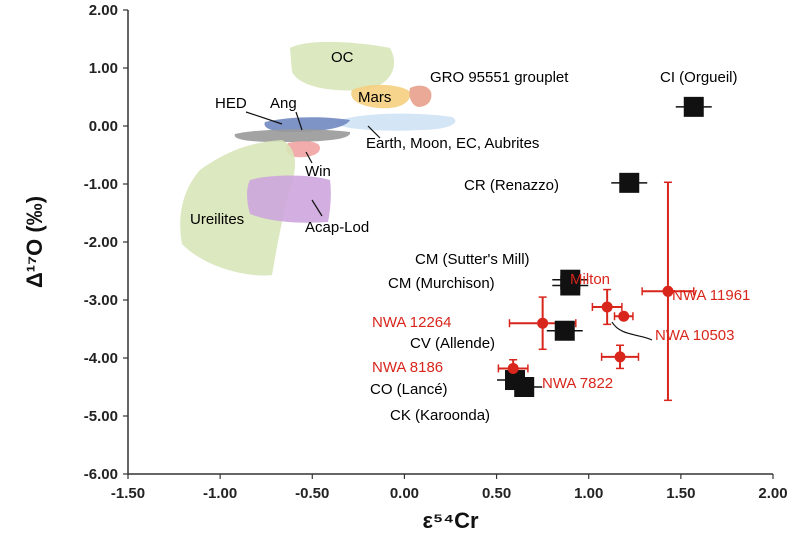 This screenshot has height=539, width=799. I want to click on label-win: Win, so click(318, 171).